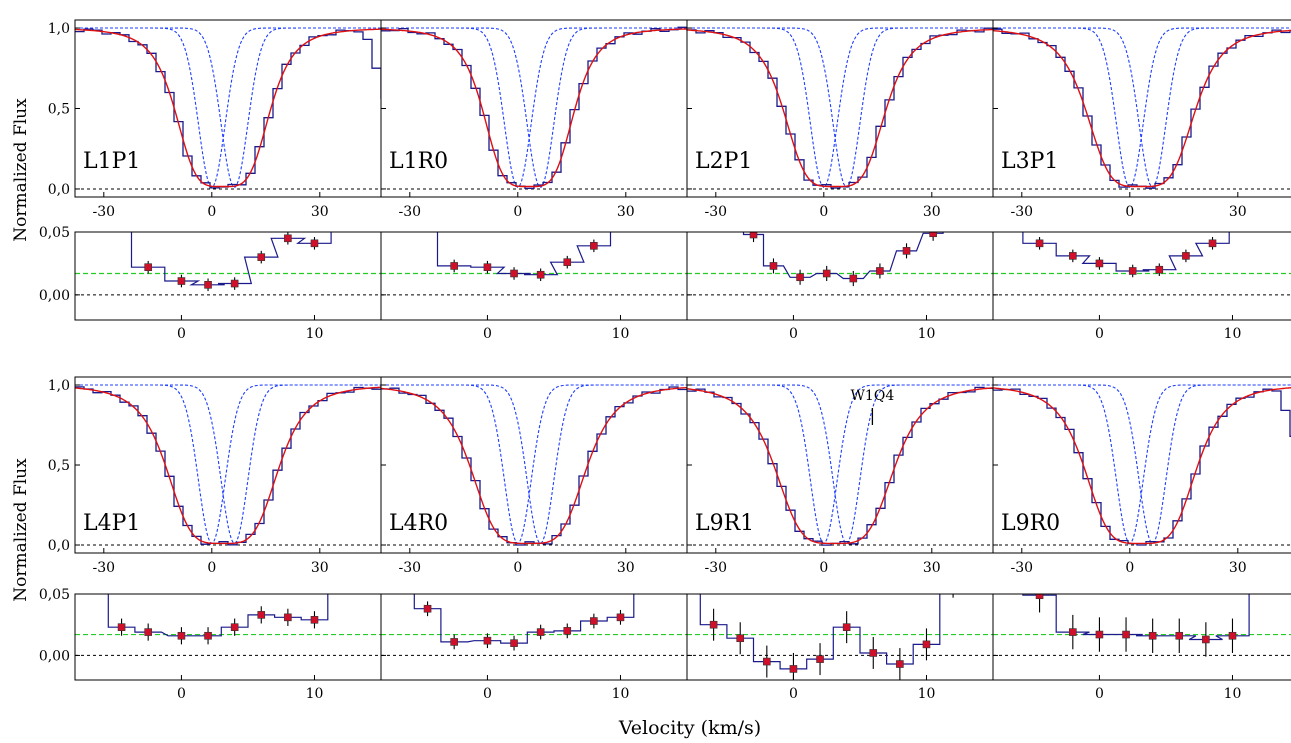 This screenshot has width=1291, height=743. What do you see at coordinates (1030, 523) in the screenshot?
I see `panel-label: L9R0` at bounding box center [1030, 523].